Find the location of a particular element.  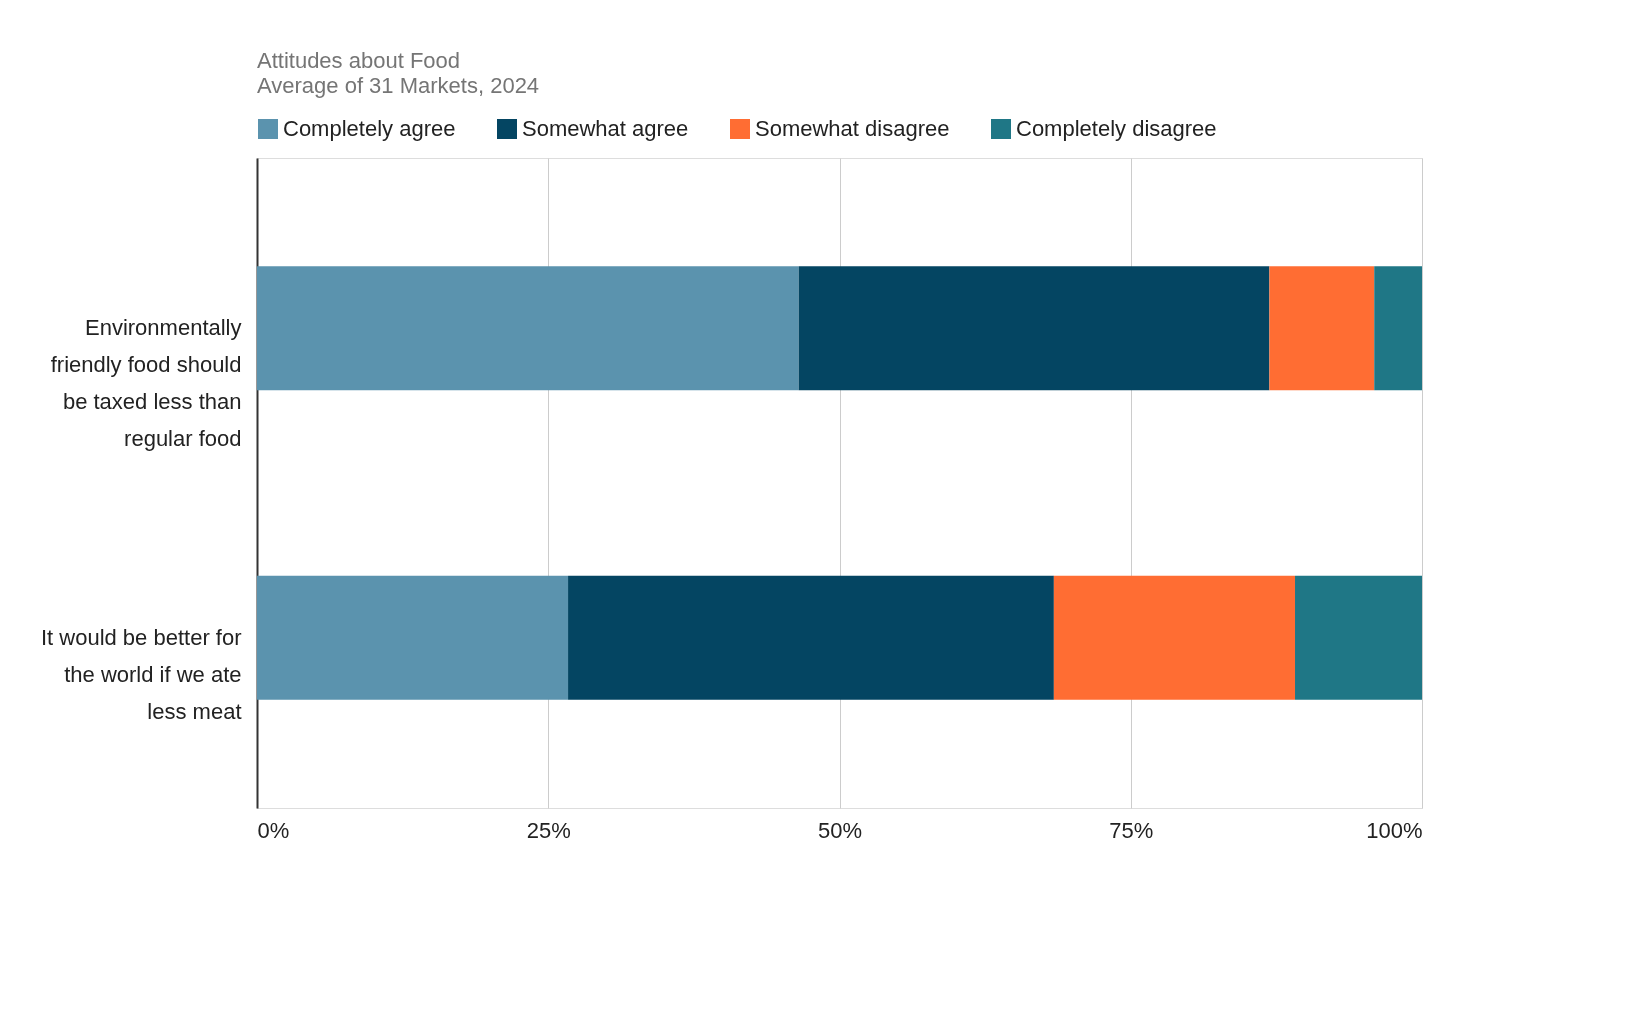

x-tick-label: 0% is located at coordinates (273, 830).